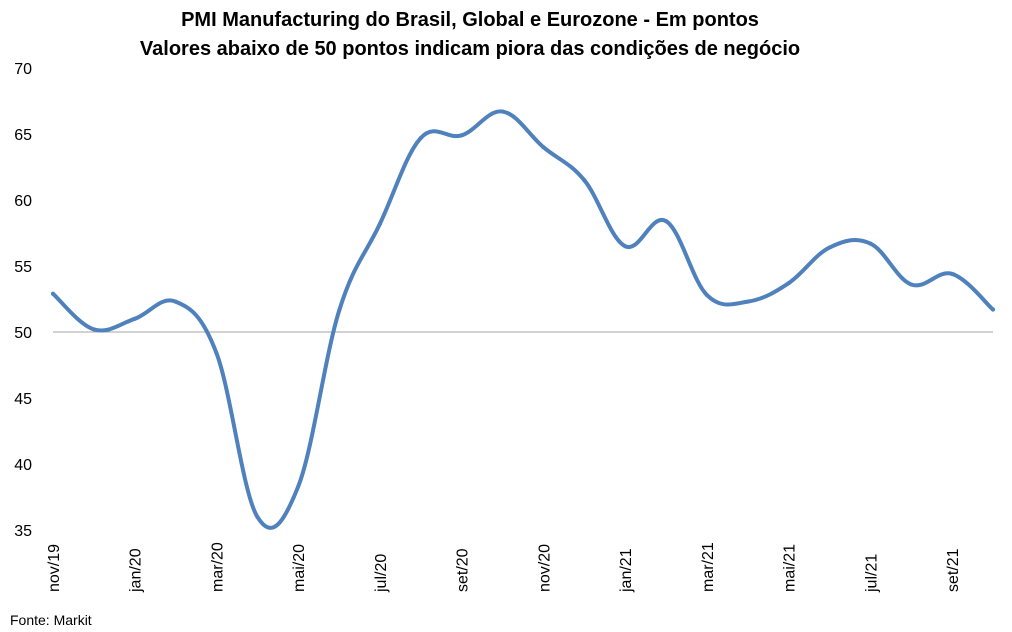 Image resolution: width=1012 pixels, height=632 pixels. I want to click on y-tick-label: 55, so click(23, 267).